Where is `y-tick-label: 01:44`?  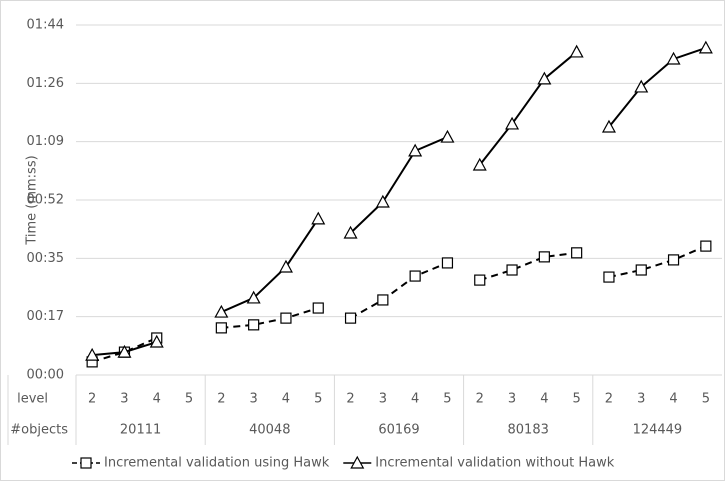
y-tick-label: 01:44 is located at coordinates (45, 25).